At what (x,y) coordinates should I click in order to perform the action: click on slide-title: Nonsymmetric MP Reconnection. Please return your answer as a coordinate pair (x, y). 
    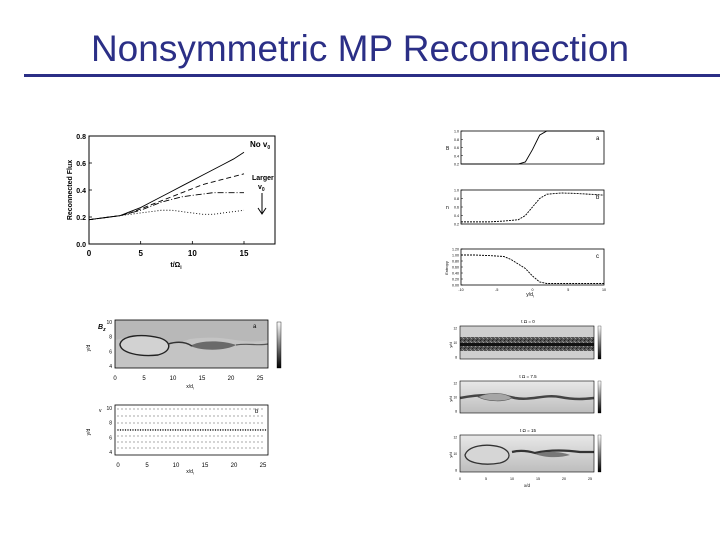
    Looking at the image, I should click on (360, 48).